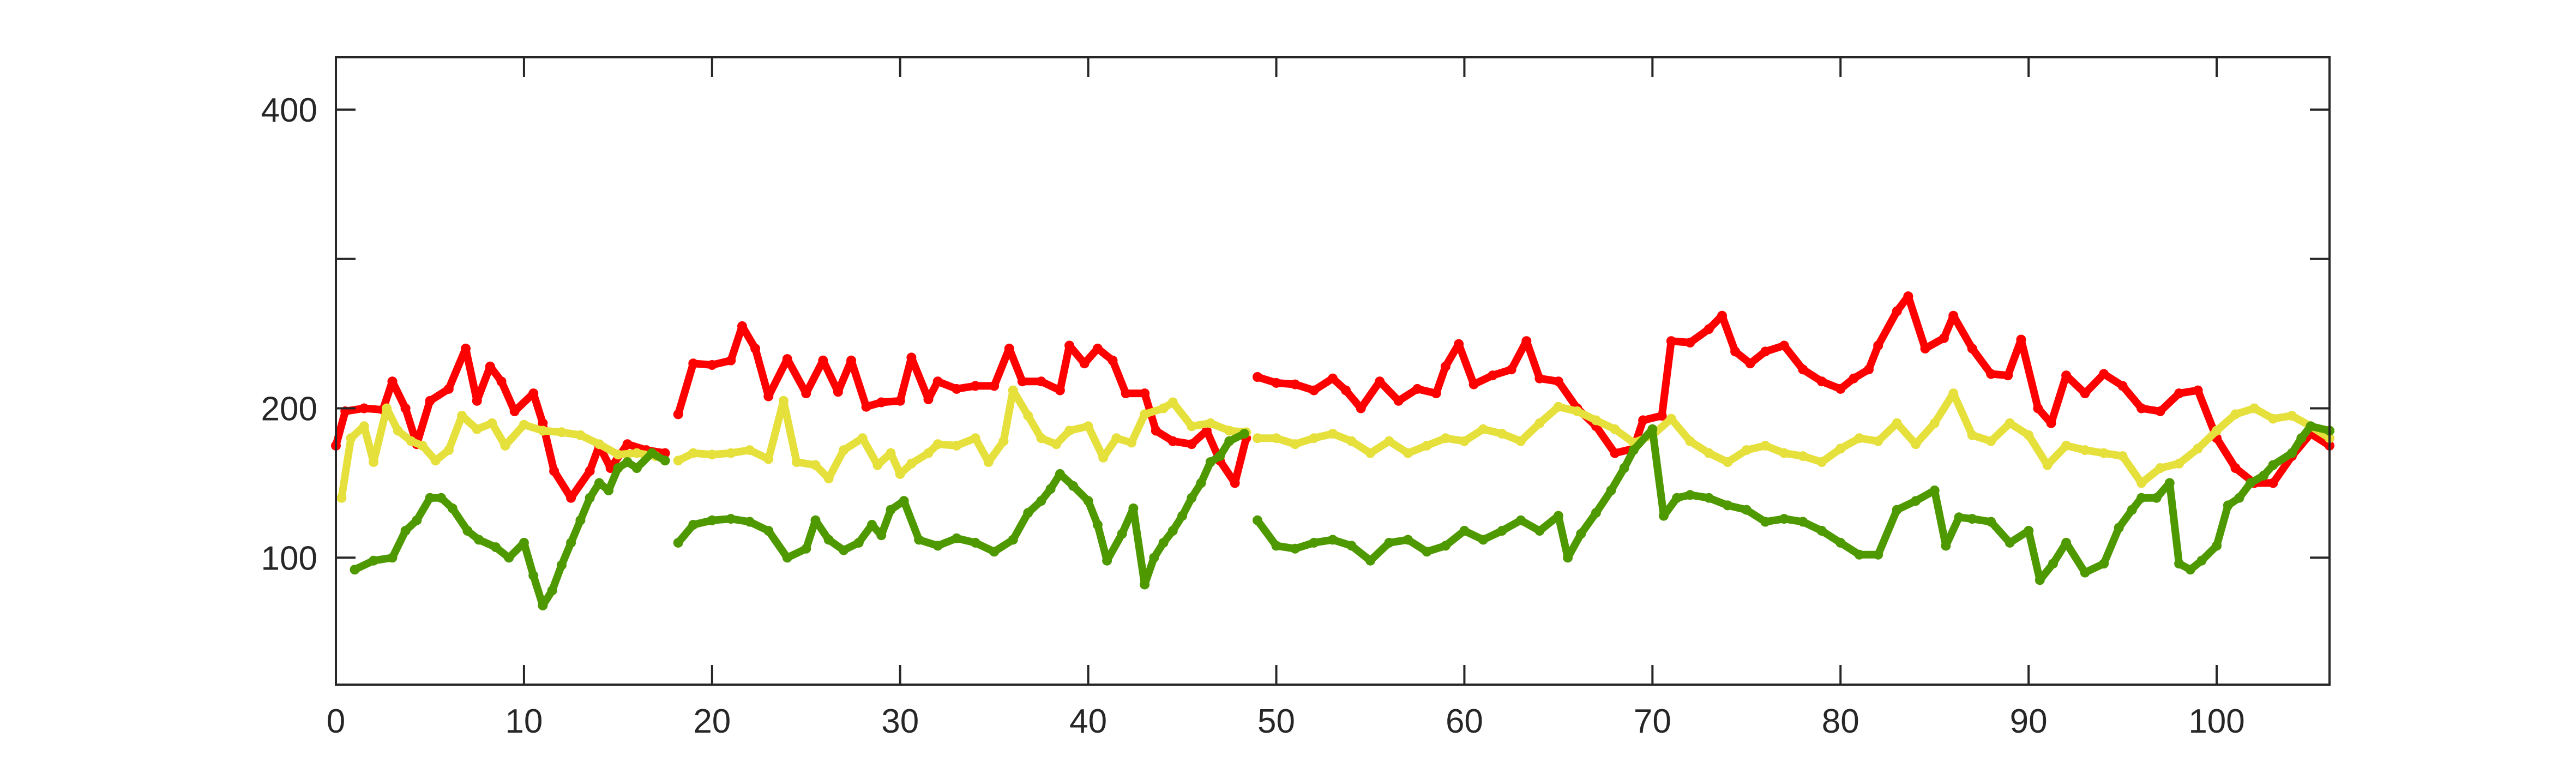  I want to click on x-tick-label: 50, so click(1276, 721).